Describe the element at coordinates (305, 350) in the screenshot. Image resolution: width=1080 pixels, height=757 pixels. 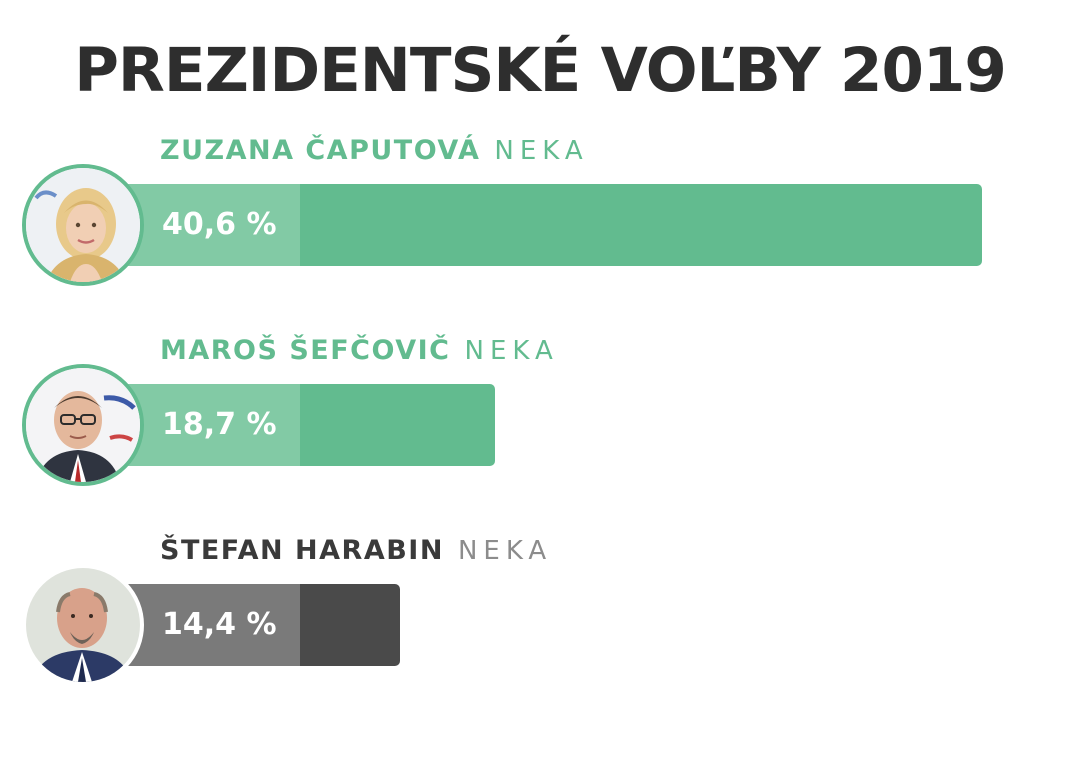
I see `candidate-name: MAROŠ ŠEFČOVIČ` at that location.